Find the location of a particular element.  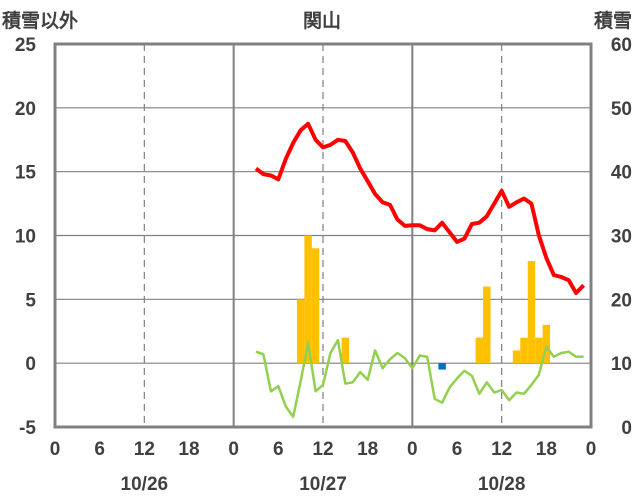

line-temperature is located at coordinates (419, 378).